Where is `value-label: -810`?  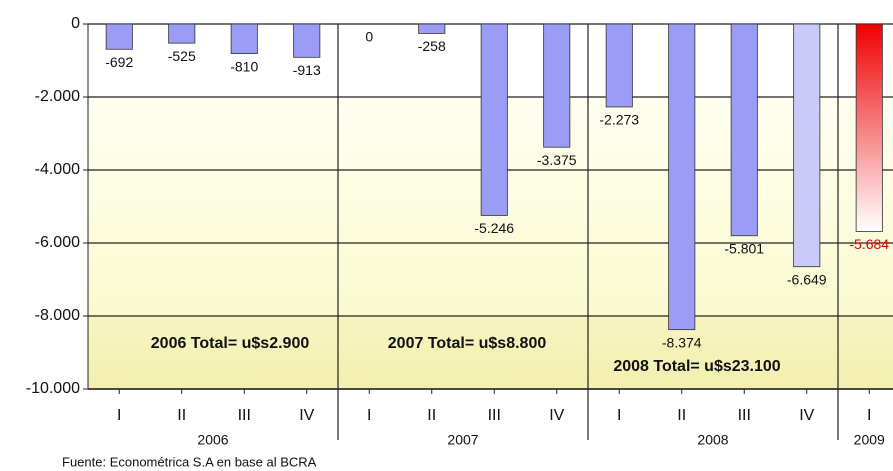
value-label: -810 is located at coordinates (244, 66).